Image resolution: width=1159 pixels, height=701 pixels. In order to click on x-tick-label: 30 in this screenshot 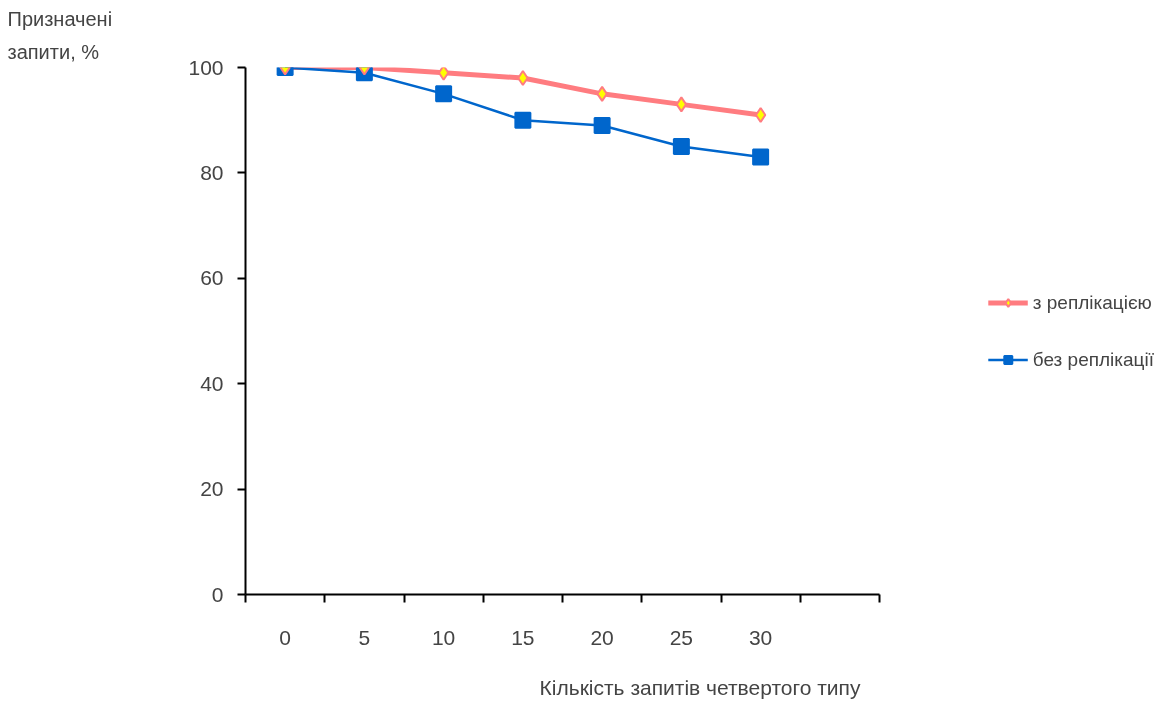, I will do `click(760, 637)`.